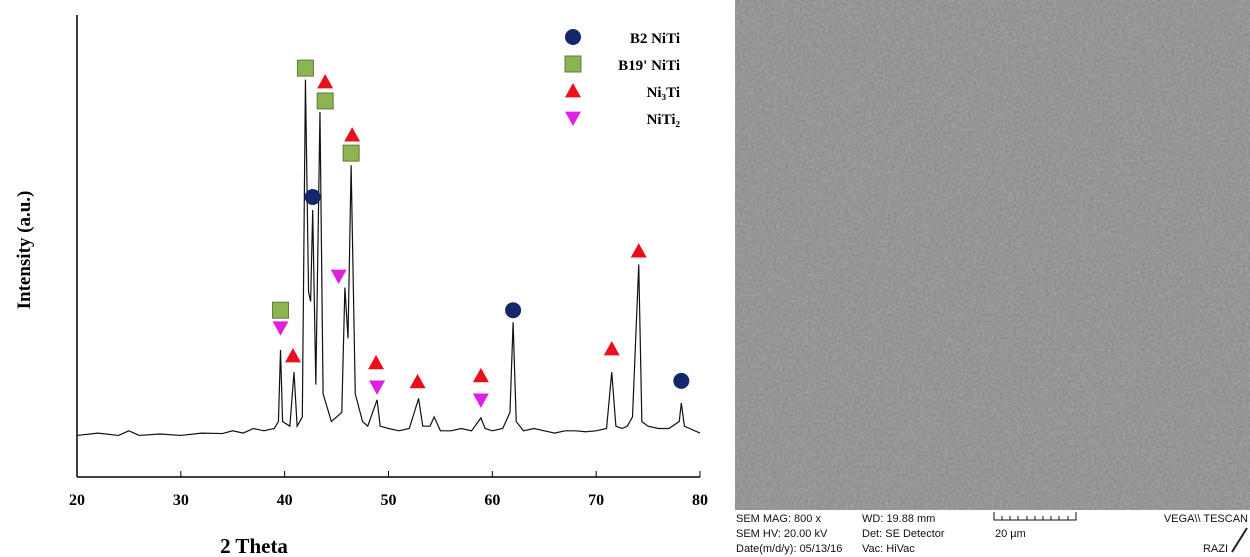 Image resolution: width=1250 pixels, height=557 pixels. Describe the element at coordinates (655, 39) in the screenshot. I see `legend-label: B2 NiTi` at that location.